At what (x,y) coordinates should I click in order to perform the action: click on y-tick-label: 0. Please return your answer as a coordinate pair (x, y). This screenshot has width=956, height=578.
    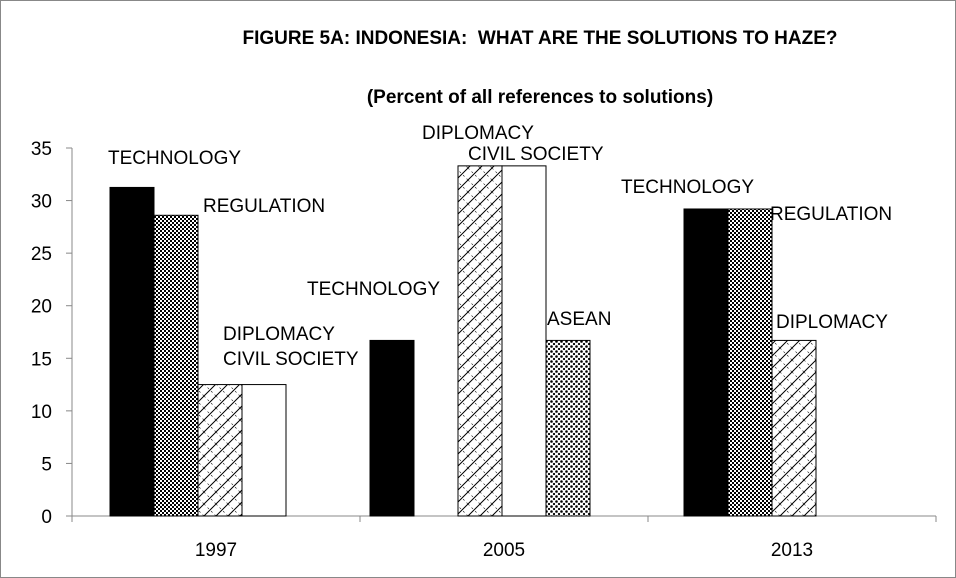
    Looking at the image, I should click on (46, 517).